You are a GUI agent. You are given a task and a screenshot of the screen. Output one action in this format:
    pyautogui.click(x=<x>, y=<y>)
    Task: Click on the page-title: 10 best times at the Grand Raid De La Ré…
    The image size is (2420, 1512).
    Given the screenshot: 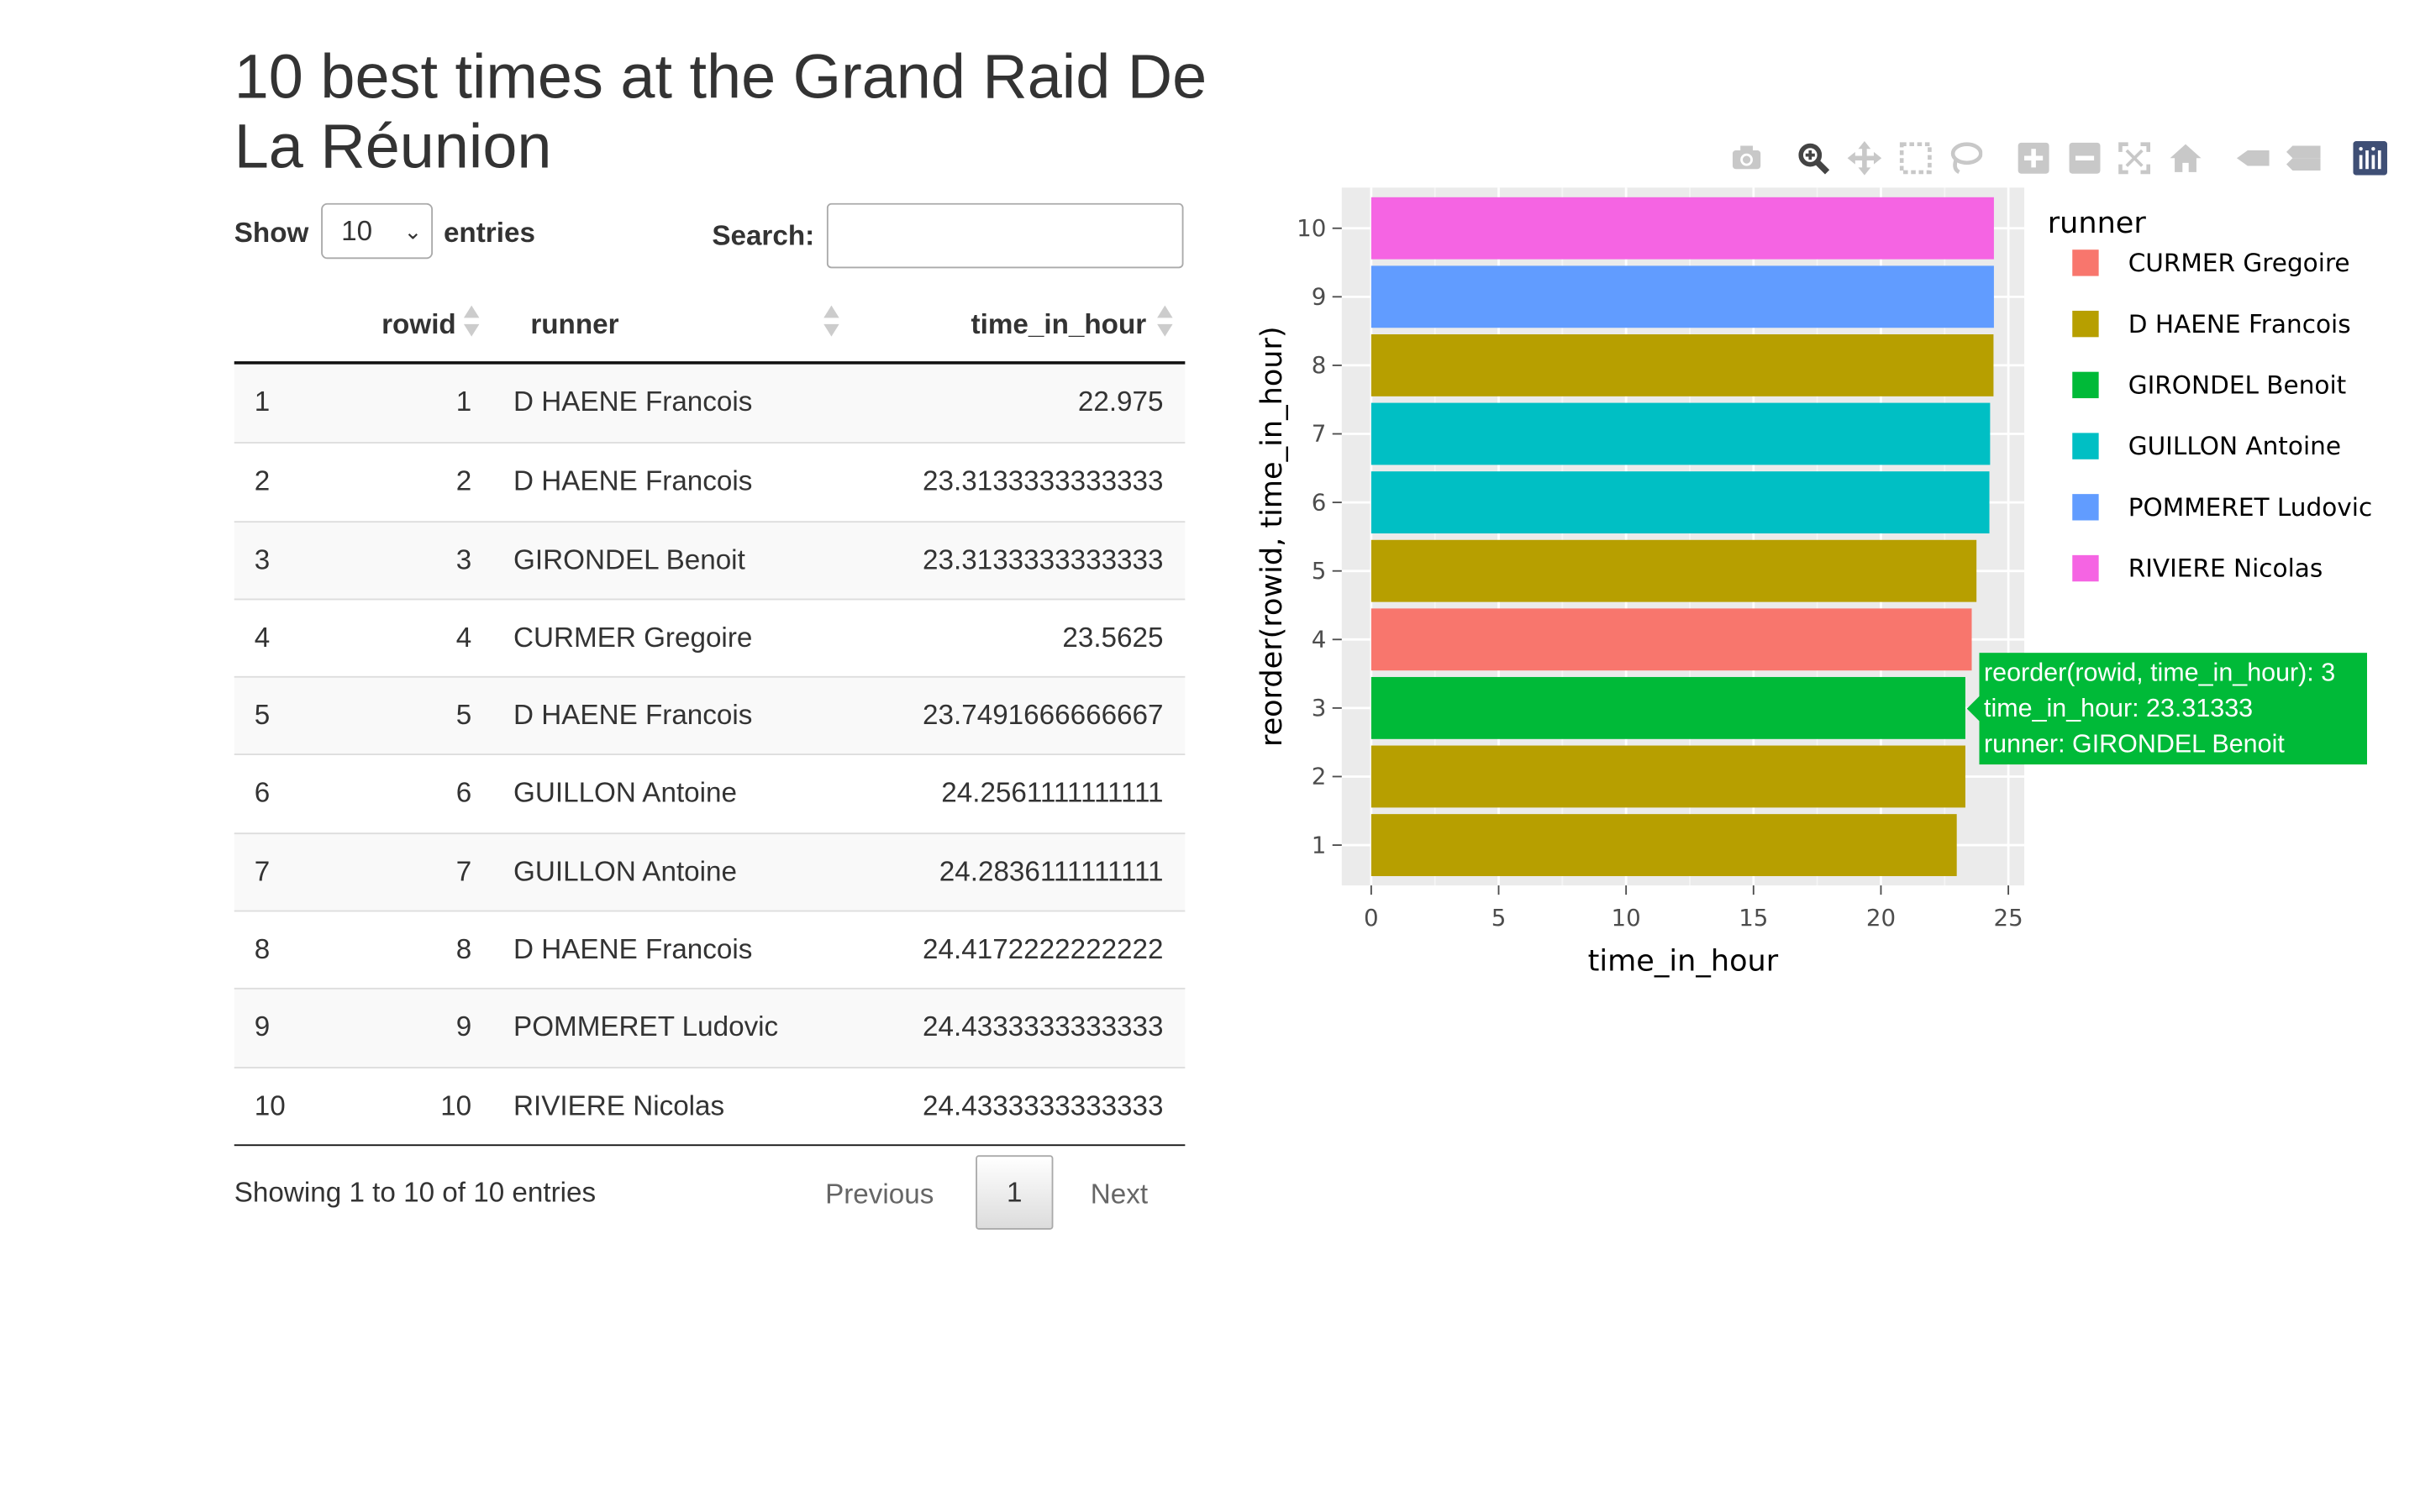 What is the action you would take?
    pyautogui.click(x=720, y=112)
    